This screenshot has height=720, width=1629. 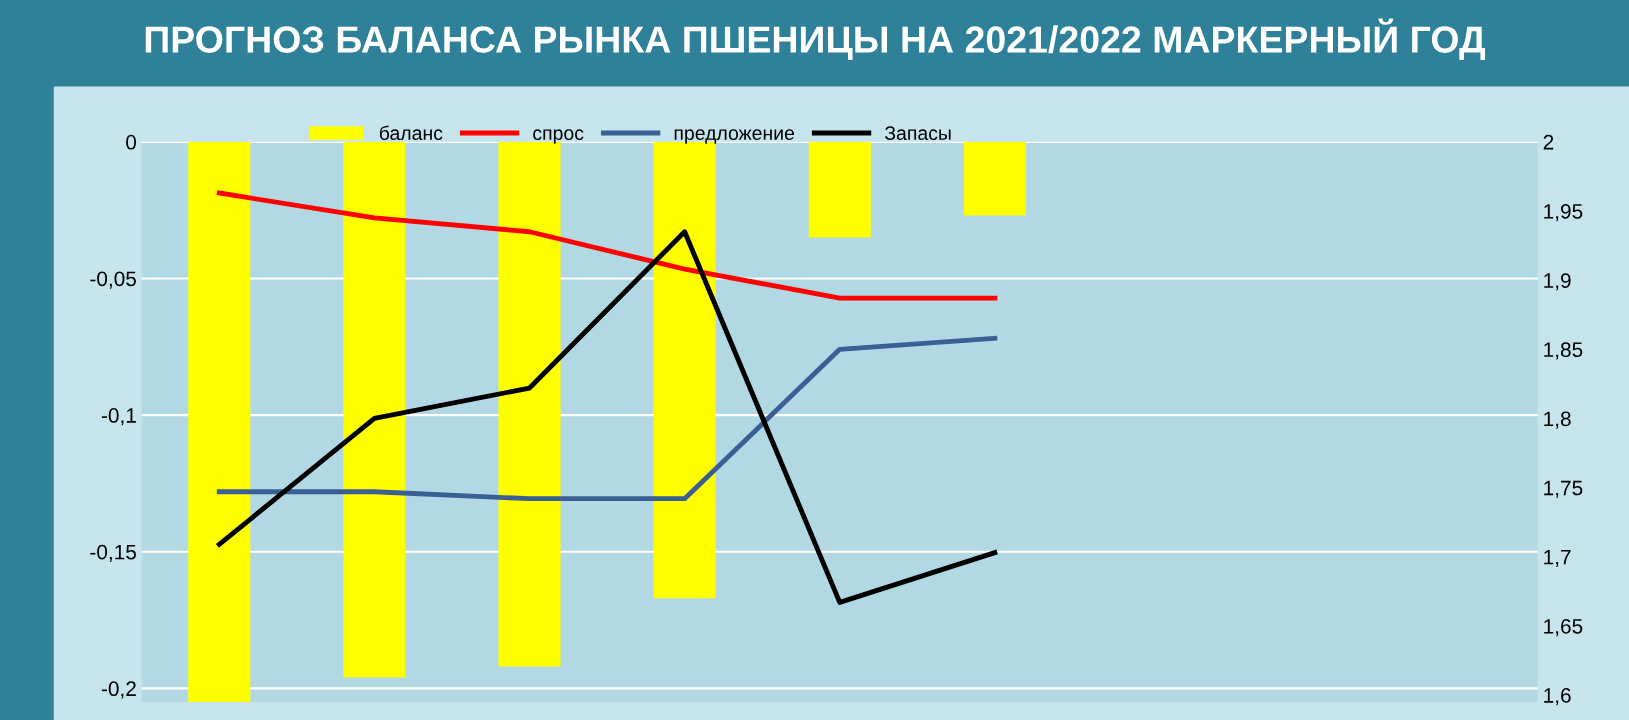 What do you see at coordinates (1563, 213) in the screenshot?
I see `y2-tick-label: 1,95` at bounding box center [1563, 213].